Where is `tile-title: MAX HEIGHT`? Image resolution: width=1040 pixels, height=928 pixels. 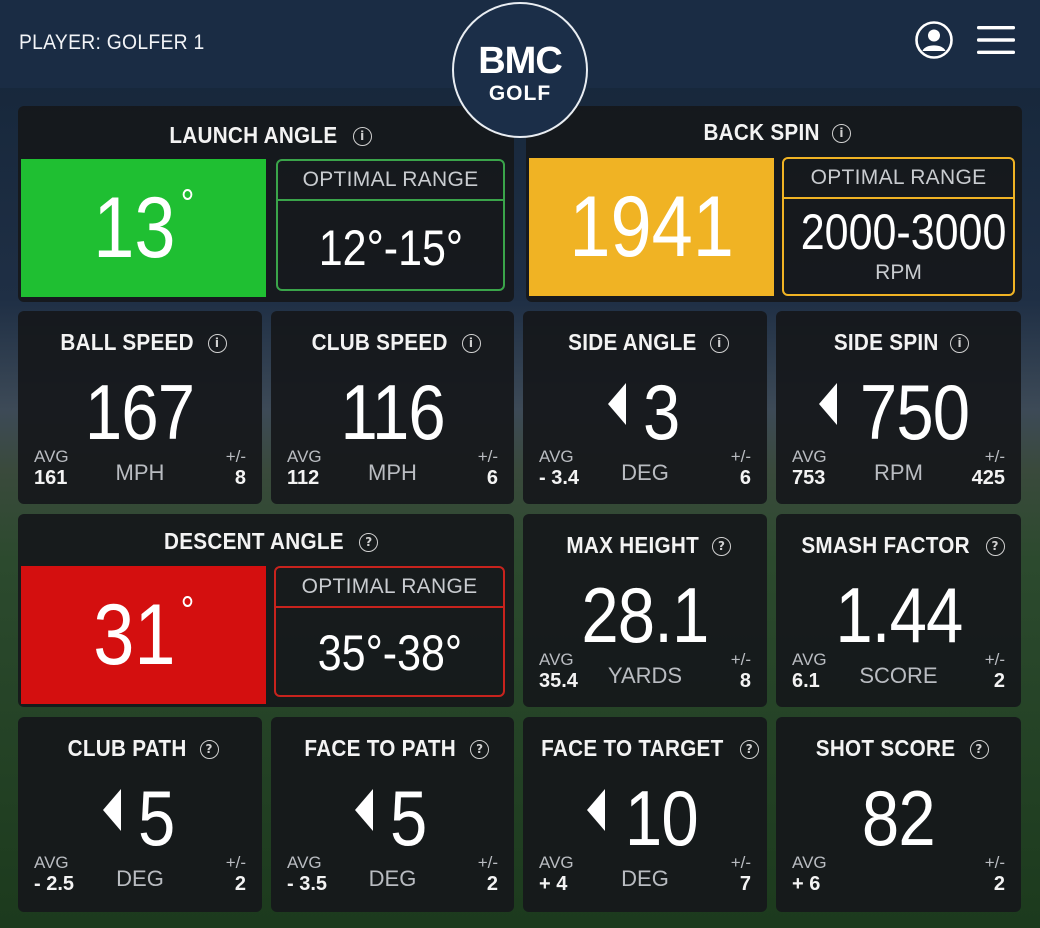 tile-title: MAX HEIGHT is located at coordinates (632, 545).